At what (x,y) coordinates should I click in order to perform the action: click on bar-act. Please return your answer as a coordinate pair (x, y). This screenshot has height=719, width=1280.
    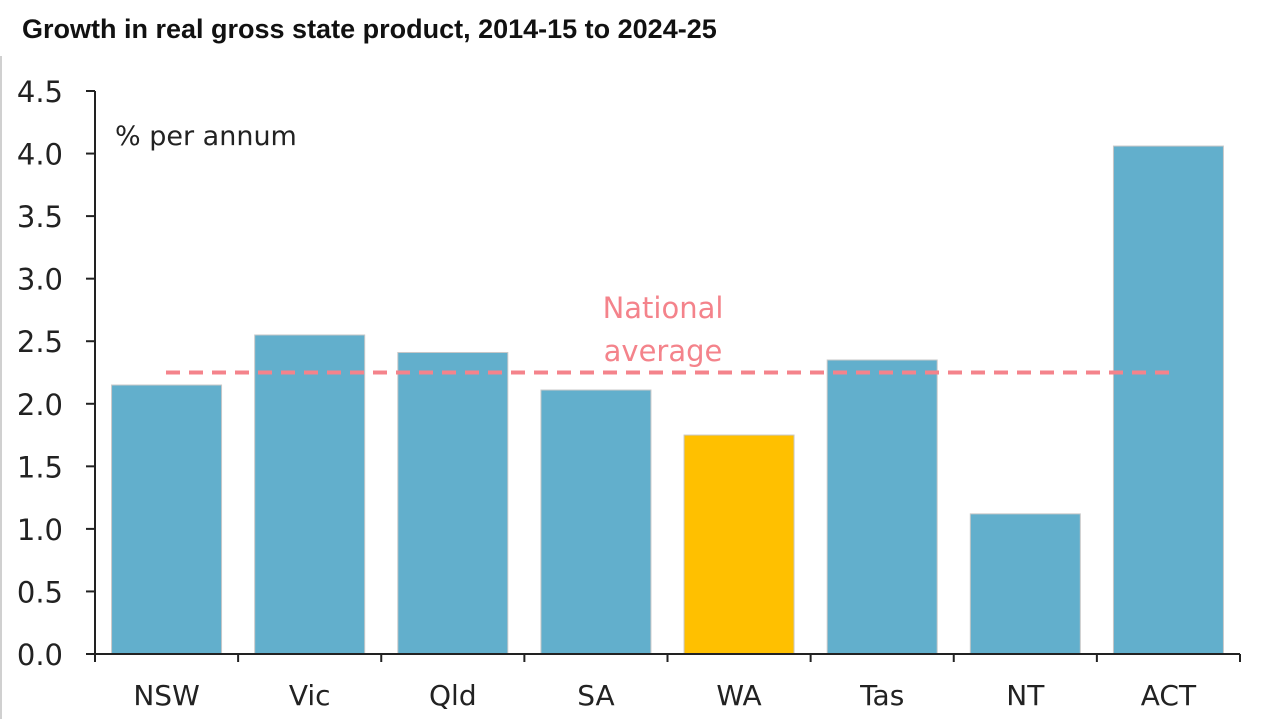
    Looking at the image, I should click on (1168, 400).